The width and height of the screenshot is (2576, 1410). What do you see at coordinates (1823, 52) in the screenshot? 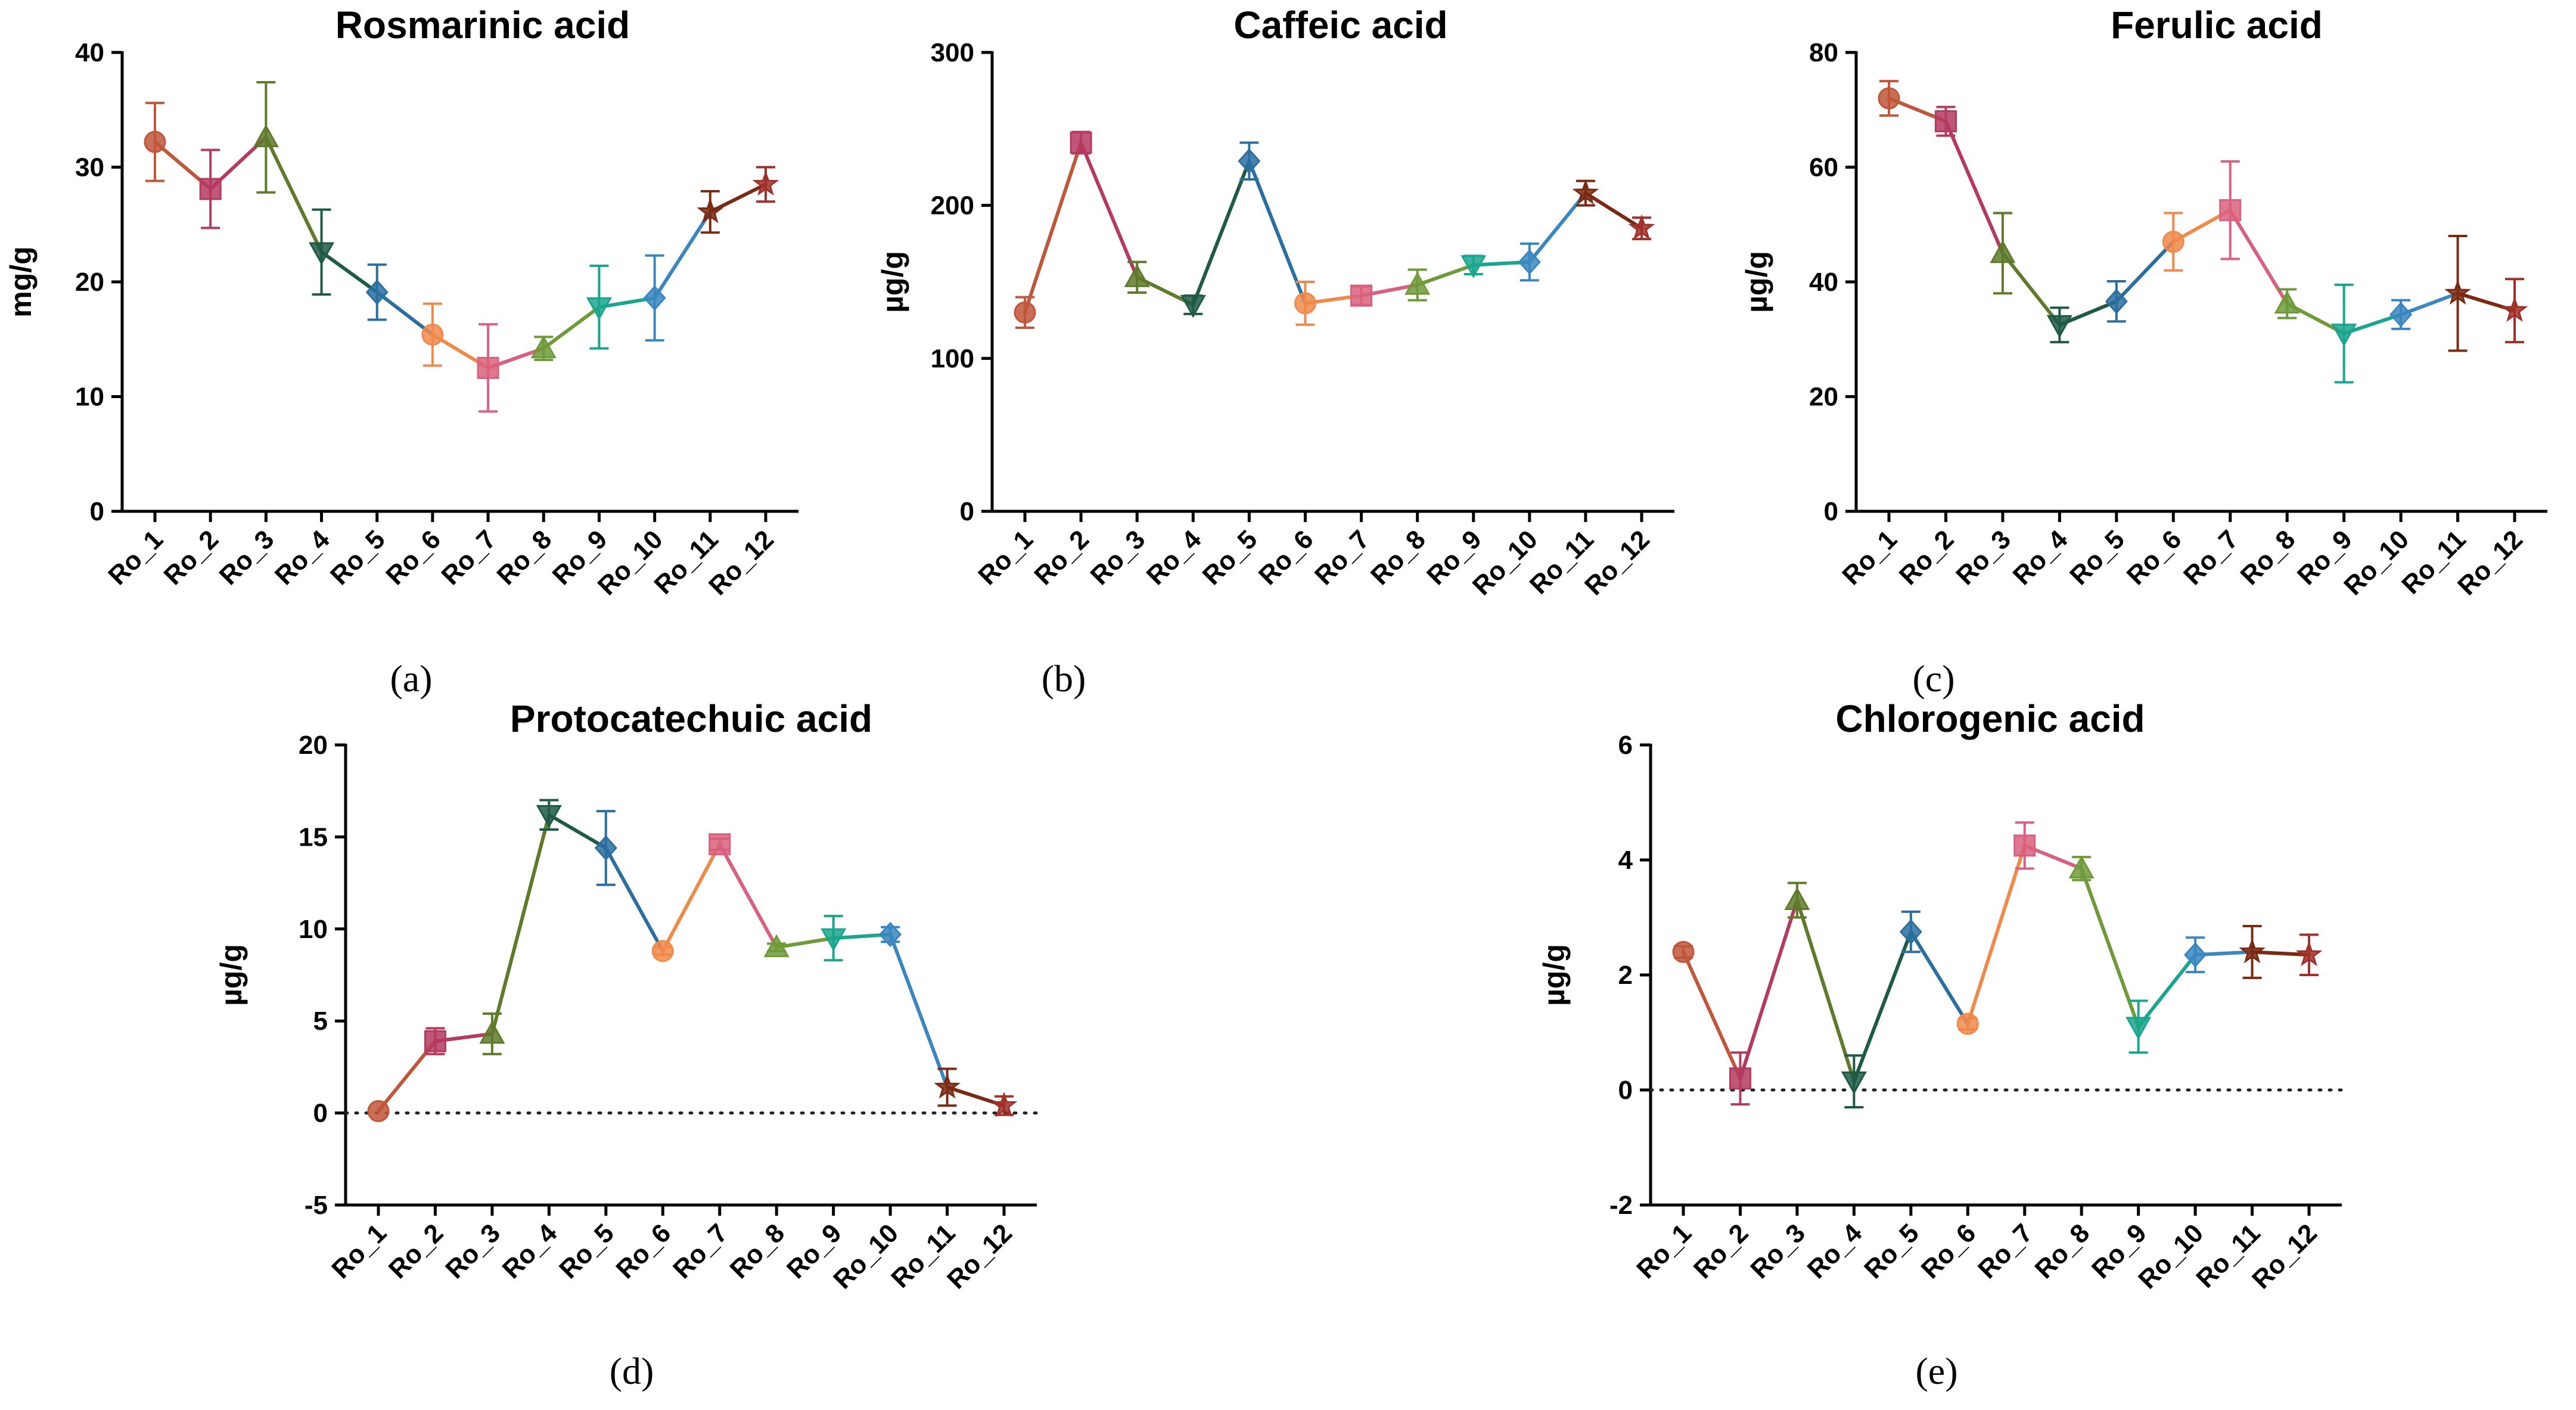
I see `y-tick-label: 80` at bounding box center [1823, 52].